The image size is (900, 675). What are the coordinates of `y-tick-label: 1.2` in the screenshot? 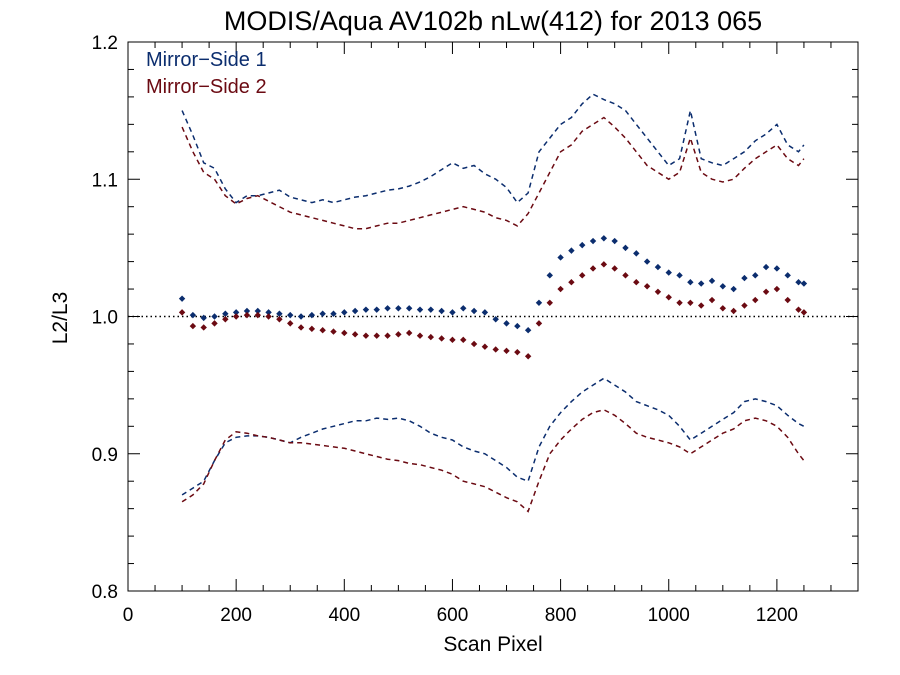 It's located at (105, 43).